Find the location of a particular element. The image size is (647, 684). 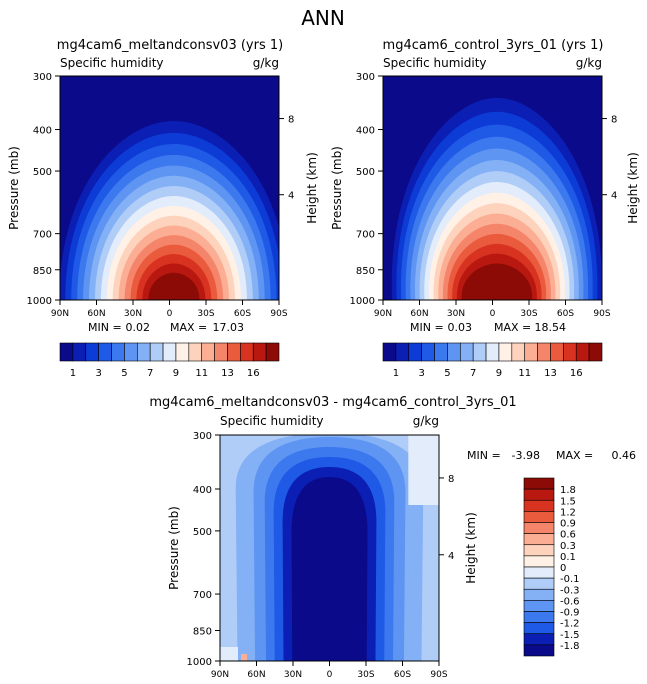

colorbar-label: -1.5 is located at coordinates (570, 635).